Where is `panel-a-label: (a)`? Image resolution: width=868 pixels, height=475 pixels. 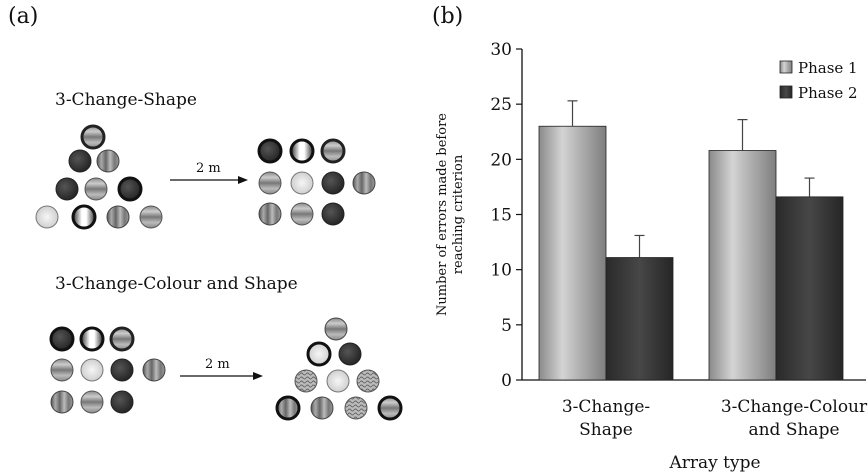 panel-a-label: (a) is located at coordinates (23, 16).